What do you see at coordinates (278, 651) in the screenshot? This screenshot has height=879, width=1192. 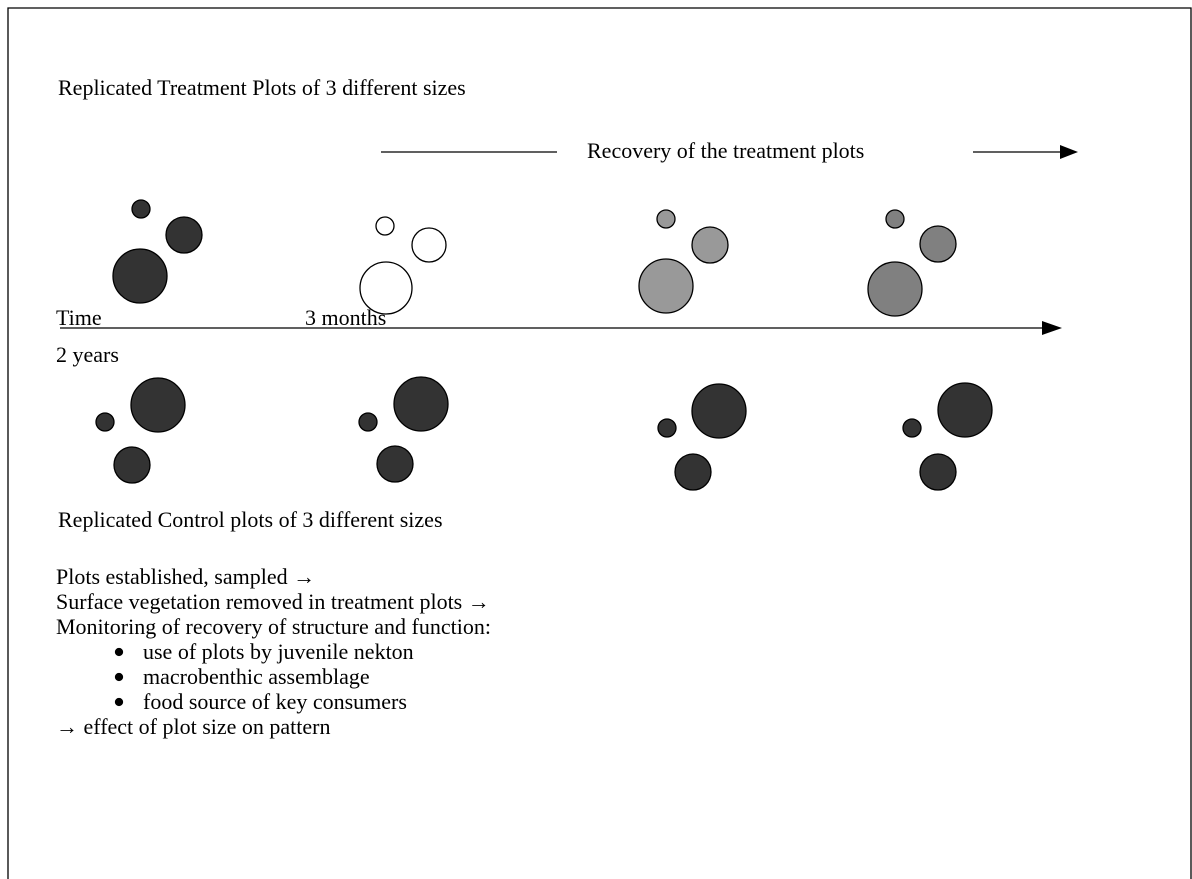 I see `bullet-text: use of plots by juvenile nekton` at bounding box center [278, 651].